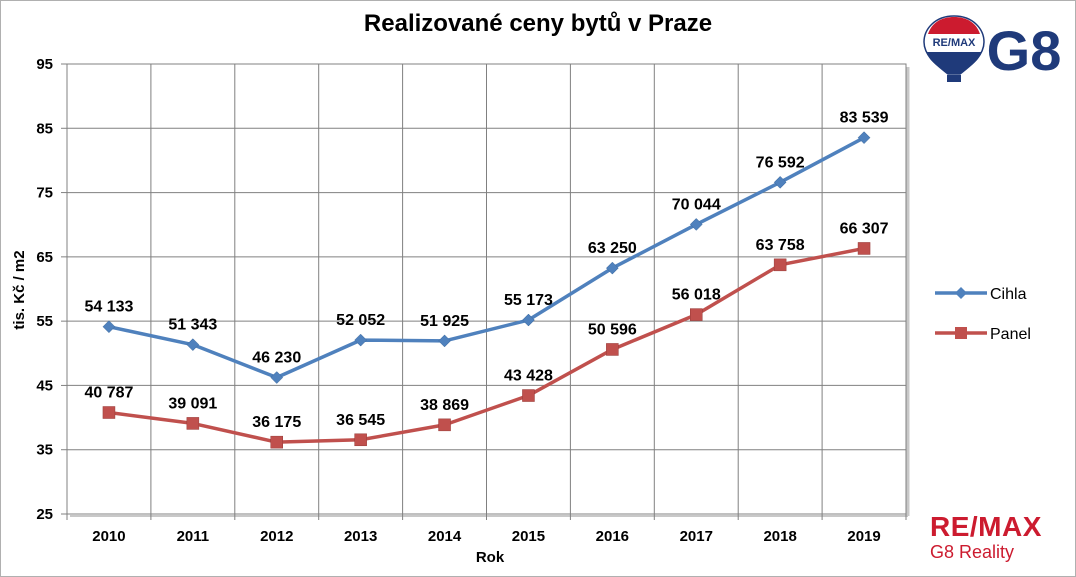  Describe the element at coordinates (528, 376) in the screenshot. I see `data-label-panel: 43 428` at that location.